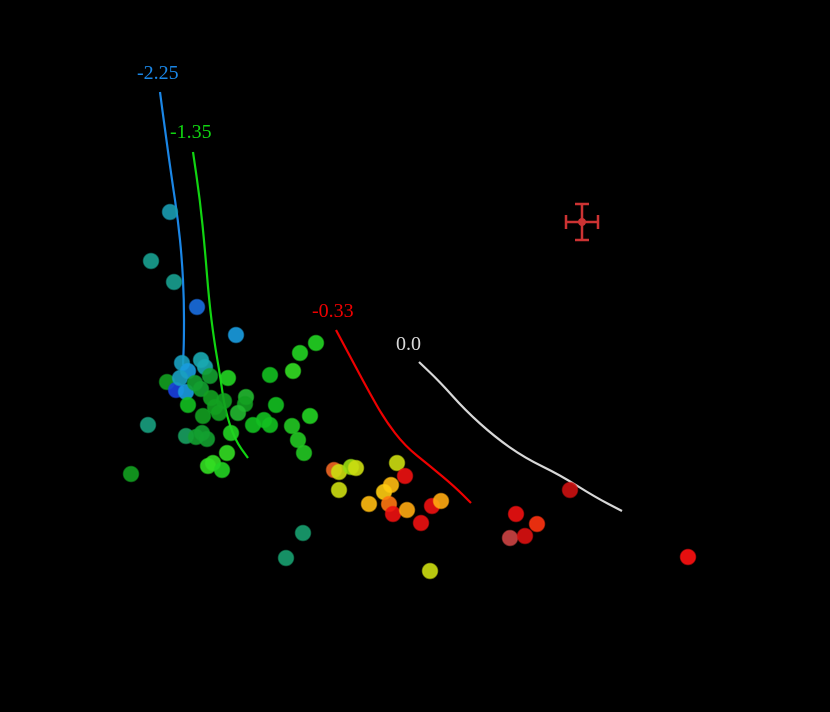 The height and width of the screenshot is (712, 830). I want to click on curve-label: -2.25, so click(158, 73).